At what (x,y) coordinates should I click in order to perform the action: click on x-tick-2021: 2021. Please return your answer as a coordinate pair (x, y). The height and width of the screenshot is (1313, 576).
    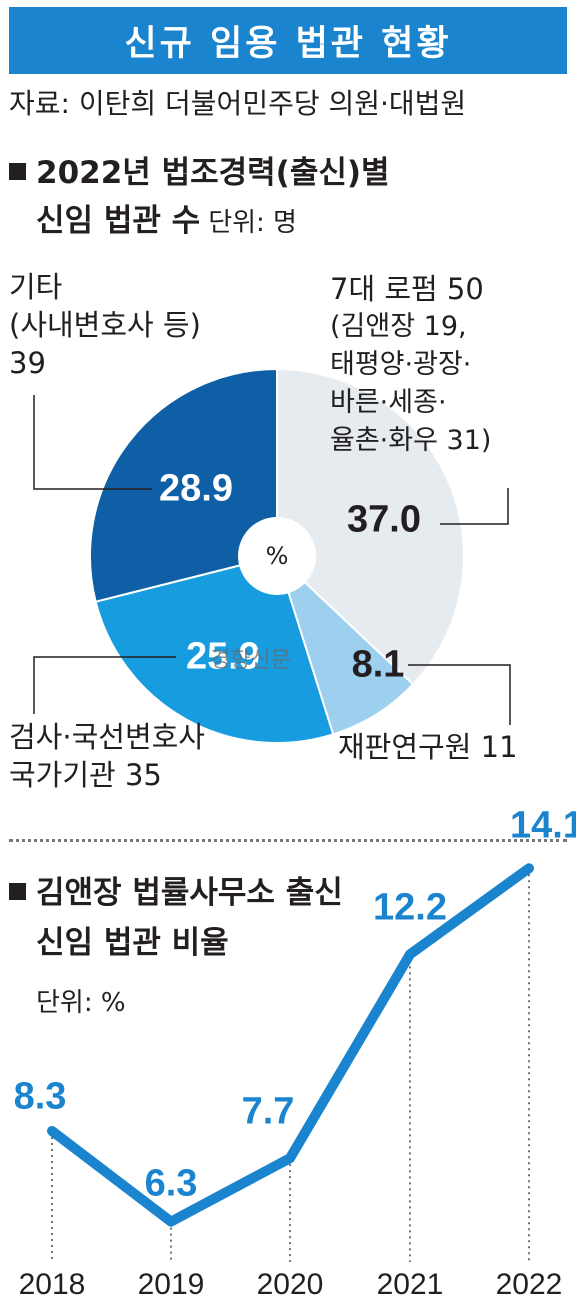
    Looking at the image, I should click on (410, 1284).